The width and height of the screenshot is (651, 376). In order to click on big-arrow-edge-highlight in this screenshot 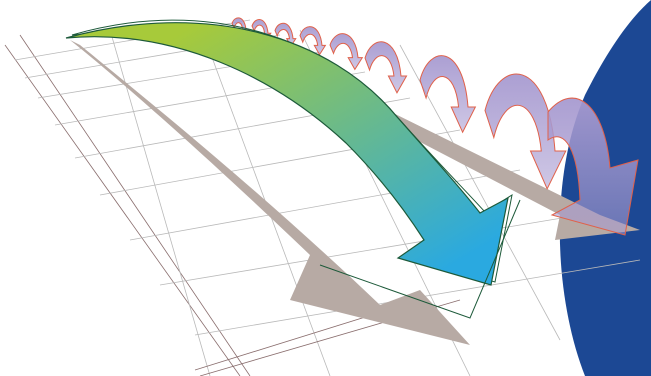, I will do `click(420, 259)`.